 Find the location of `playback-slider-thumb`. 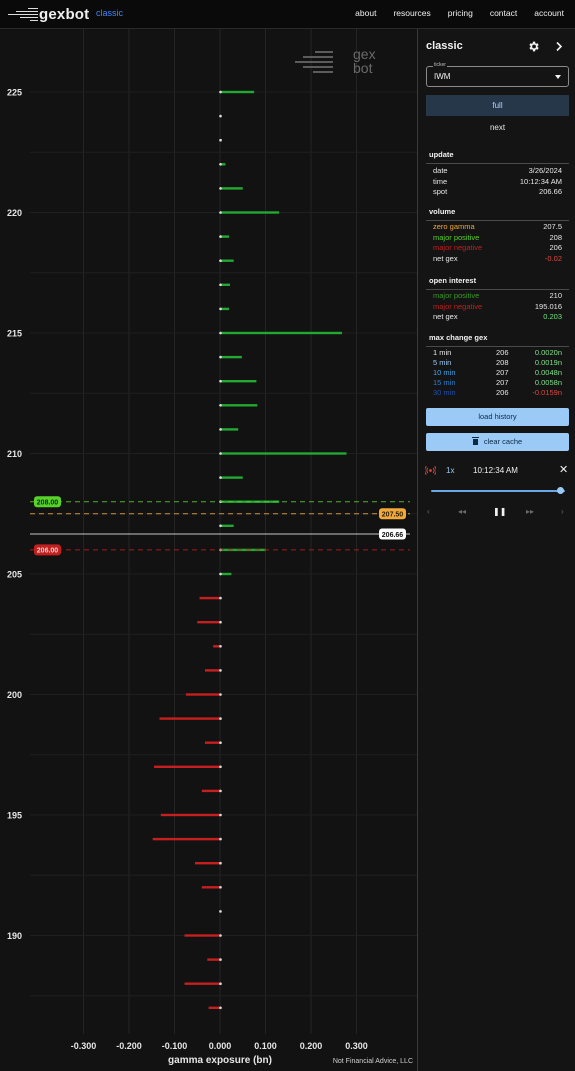

playback-slider-thumb is located at coordinates (561, 490).